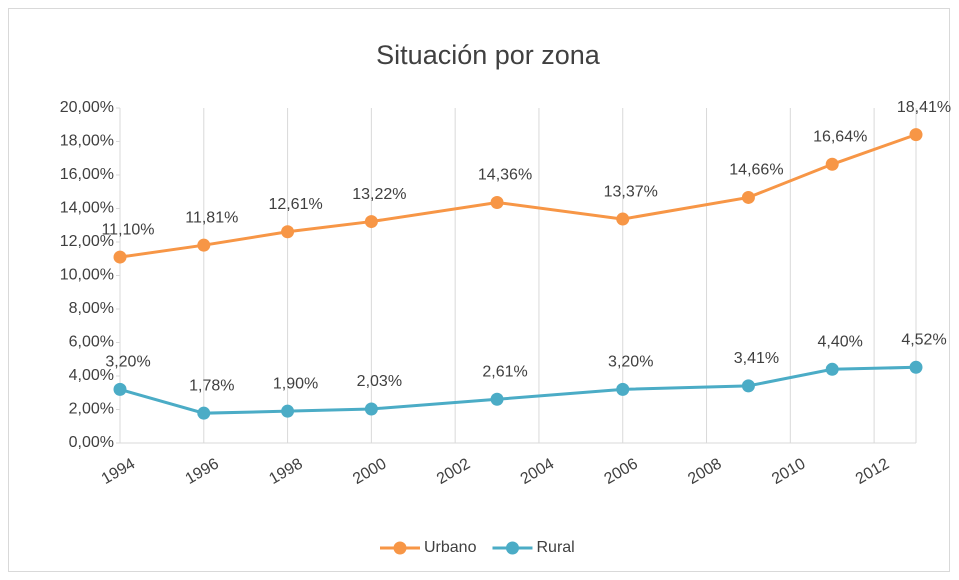 Image resolution: width=959 pixels, height=580 pixels. What do you see at coordinates (379, 381) in the screenshot?
I see `data-label: 2,03%` at bounding box center [379, 381].